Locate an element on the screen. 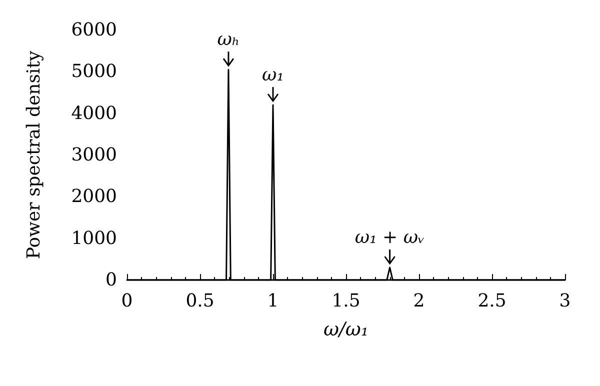  y-tick-label: 0 is located at coordinates (111, 280).